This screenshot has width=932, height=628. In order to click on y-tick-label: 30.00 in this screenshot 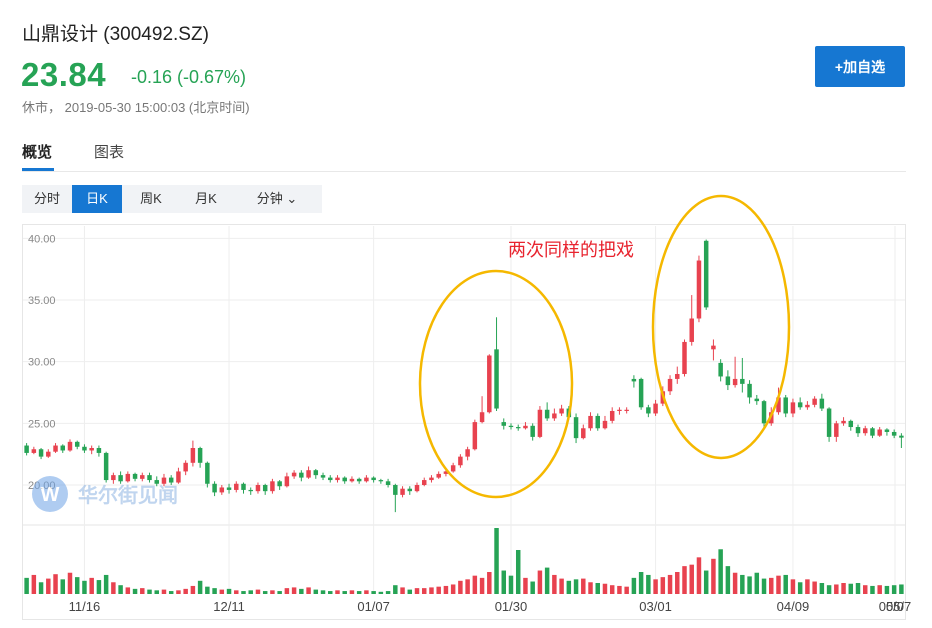, I will do `click(42, 363)`.